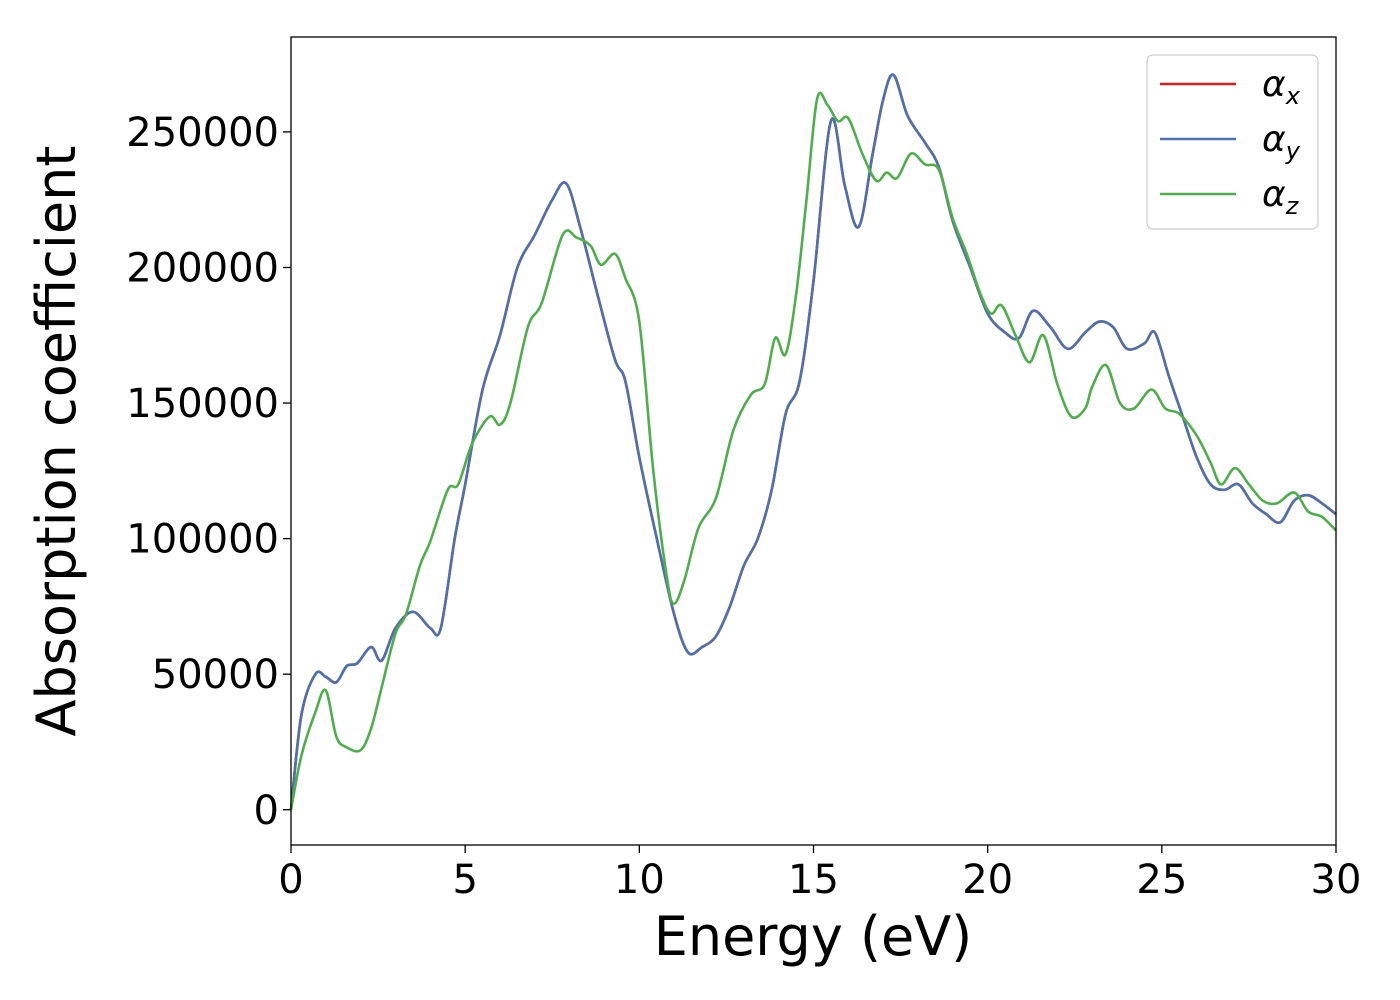 The height and width of the screenshot is (1000, 1400). What do you see at coordinates (1336, 880) in the screenshot?
I see `x-tick-label: 30` at bounding box center [1336, 880].